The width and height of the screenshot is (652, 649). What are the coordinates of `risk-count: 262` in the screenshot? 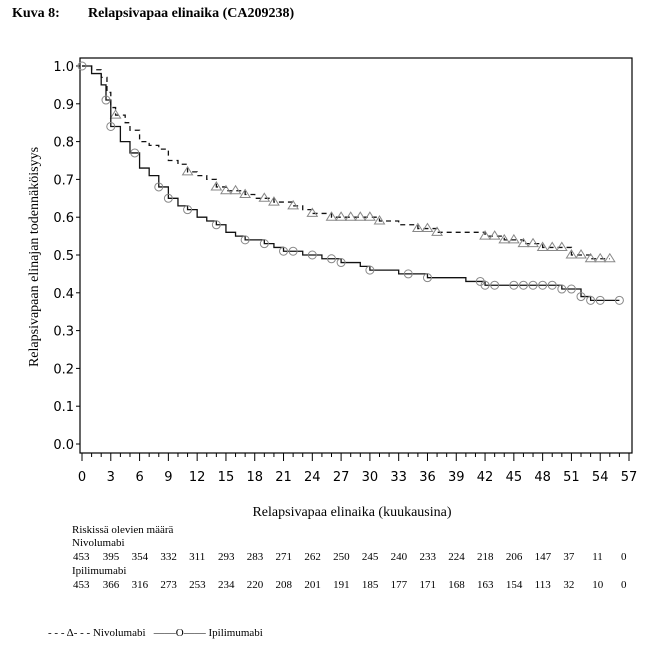 It's located at (312, 557).